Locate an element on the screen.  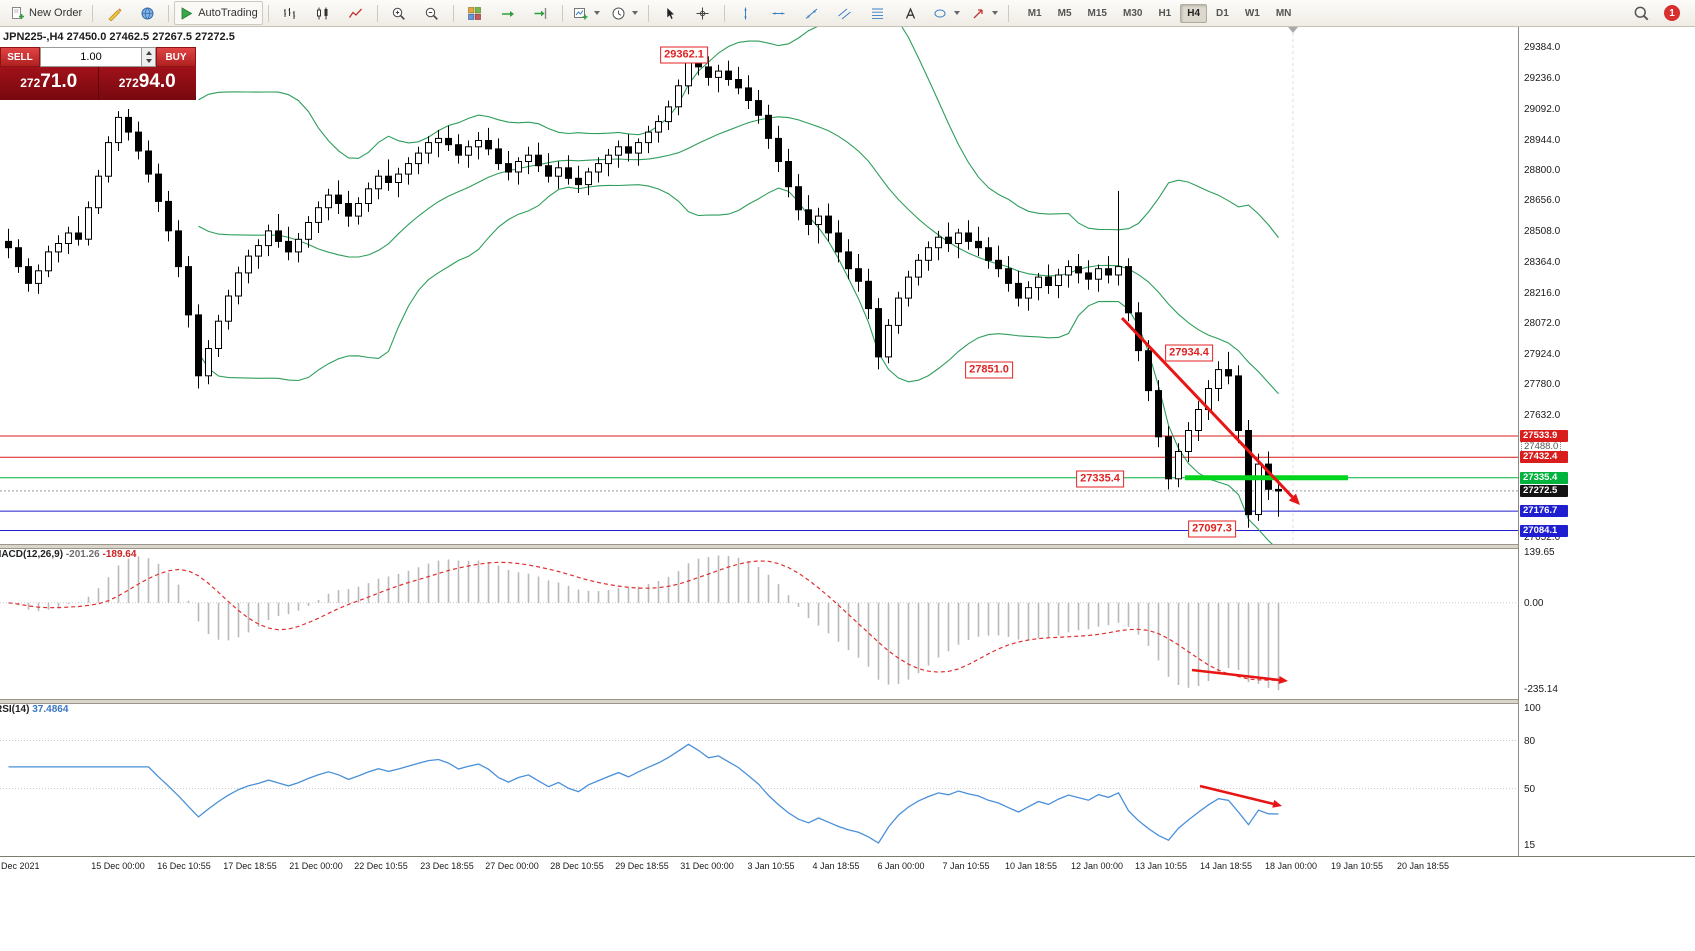
fibonacci-button is located at coordinates (878, 13).